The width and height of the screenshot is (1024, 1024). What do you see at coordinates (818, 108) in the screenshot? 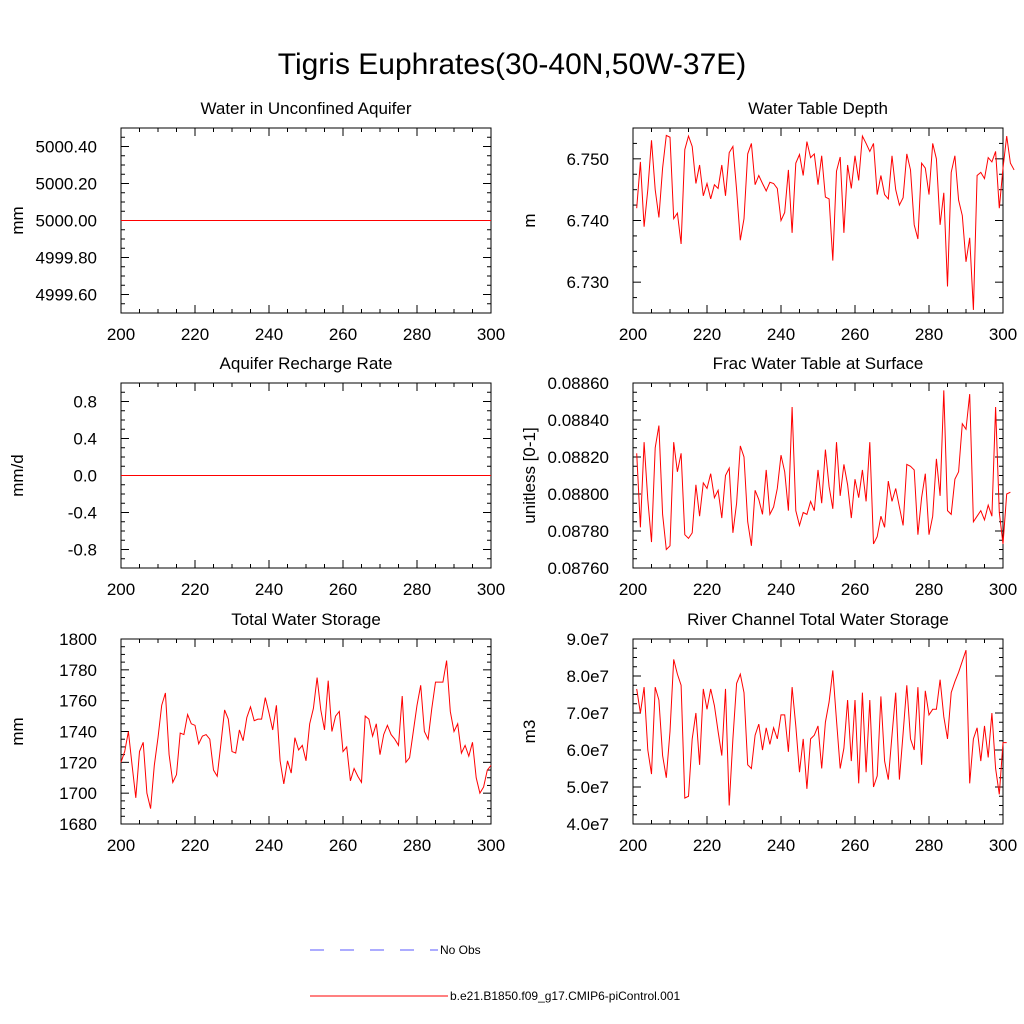
I see `panel-title: Water Table Depth` at bounding box center [818, 108].